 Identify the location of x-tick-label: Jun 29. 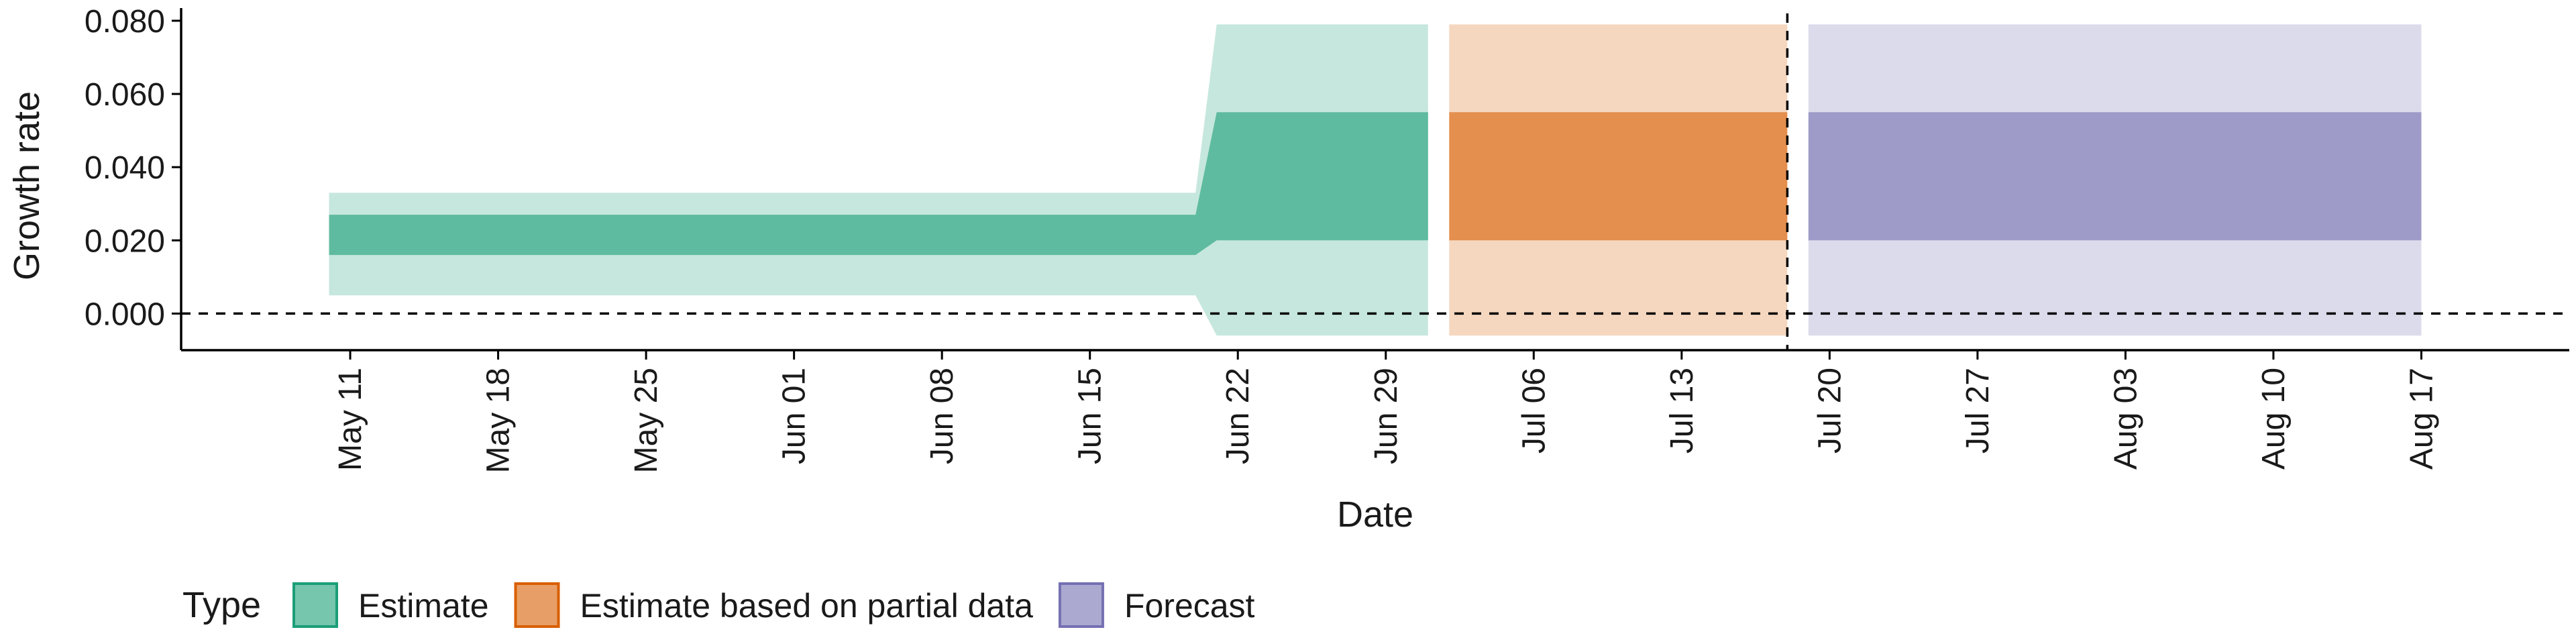
(1386, 416).